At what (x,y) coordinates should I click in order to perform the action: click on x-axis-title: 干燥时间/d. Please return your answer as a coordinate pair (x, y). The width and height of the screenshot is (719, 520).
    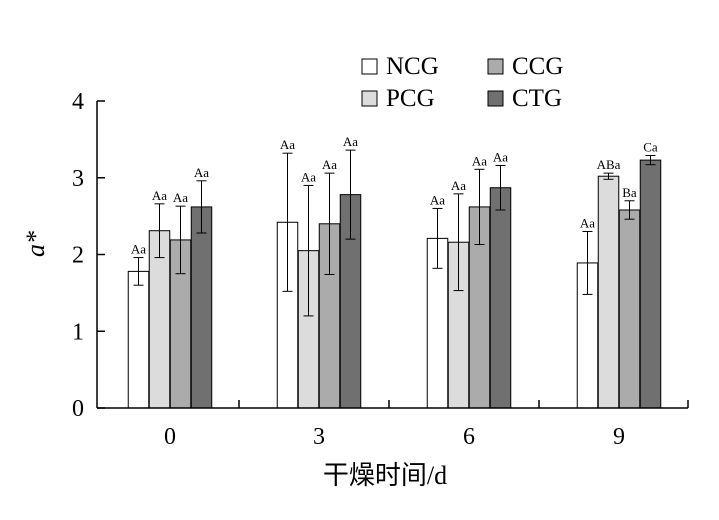
    Looking at the image, I should click on (385, 475).